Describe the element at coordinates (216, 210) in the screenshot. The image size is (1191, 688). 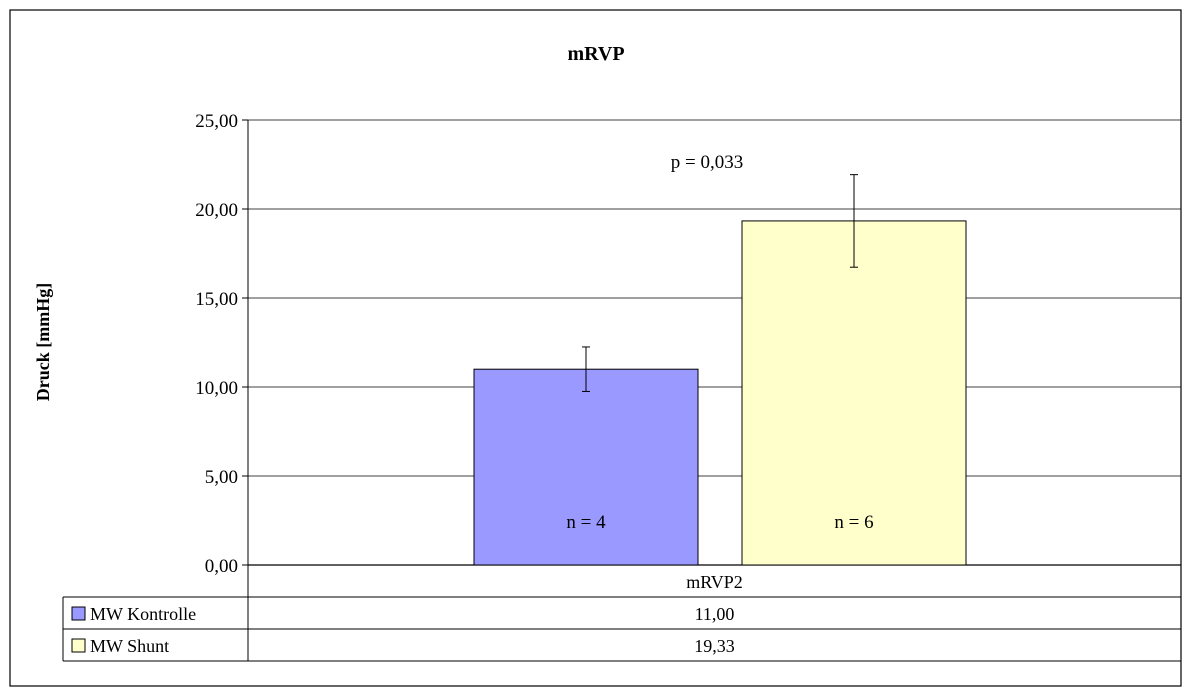
I see `y-tick-label: 20,00` at that location.